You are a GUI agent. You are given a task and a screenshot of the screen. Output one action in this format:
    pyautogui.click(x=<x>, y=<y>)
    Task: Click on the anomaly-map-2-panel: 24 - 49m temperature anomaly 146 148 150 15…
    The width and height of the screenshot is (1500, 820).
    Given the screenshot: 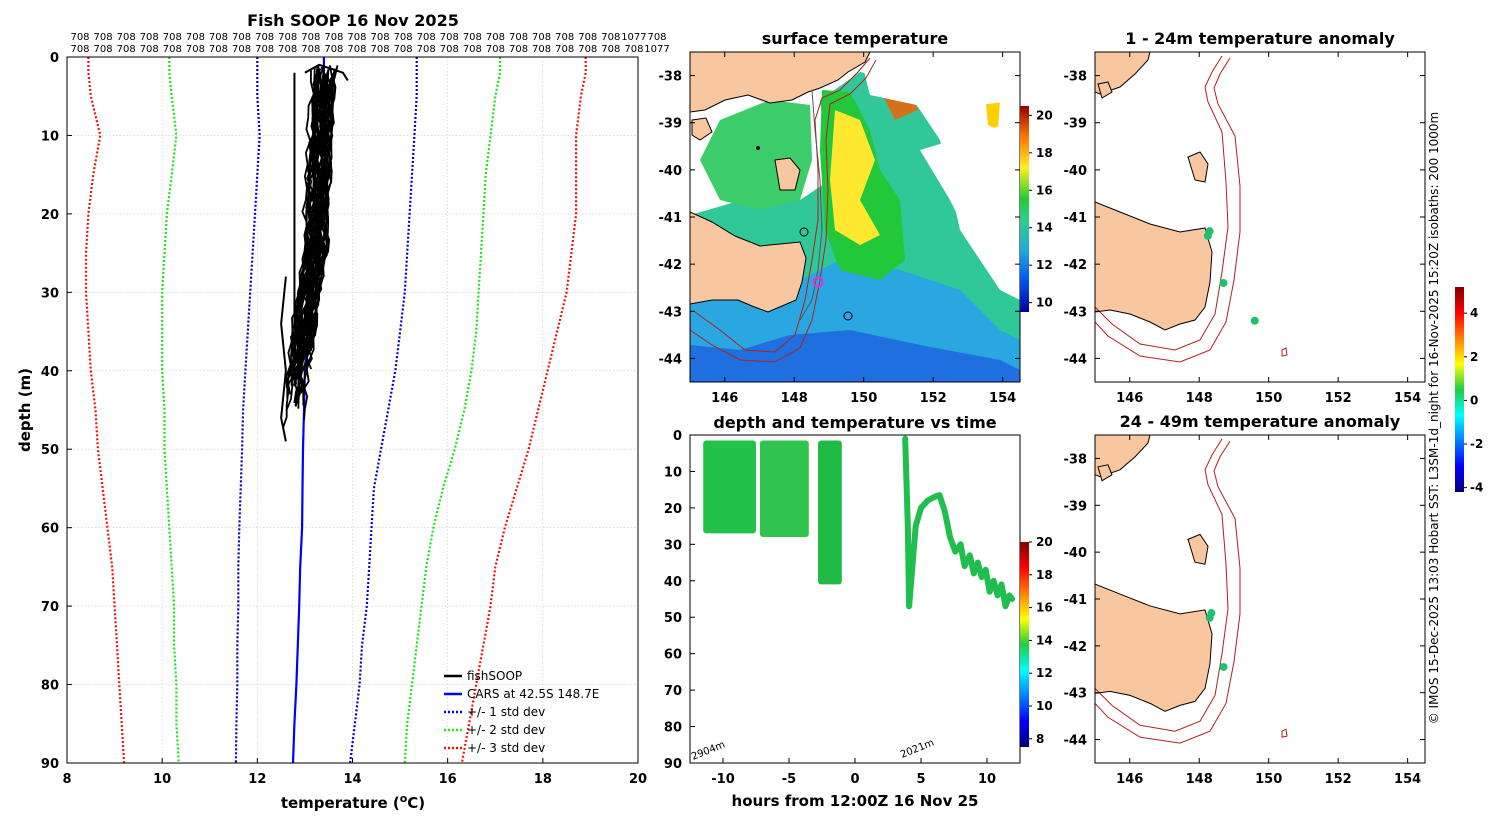 What is the action you would take?
    pyautogui.click(x=1245, y=599)
    